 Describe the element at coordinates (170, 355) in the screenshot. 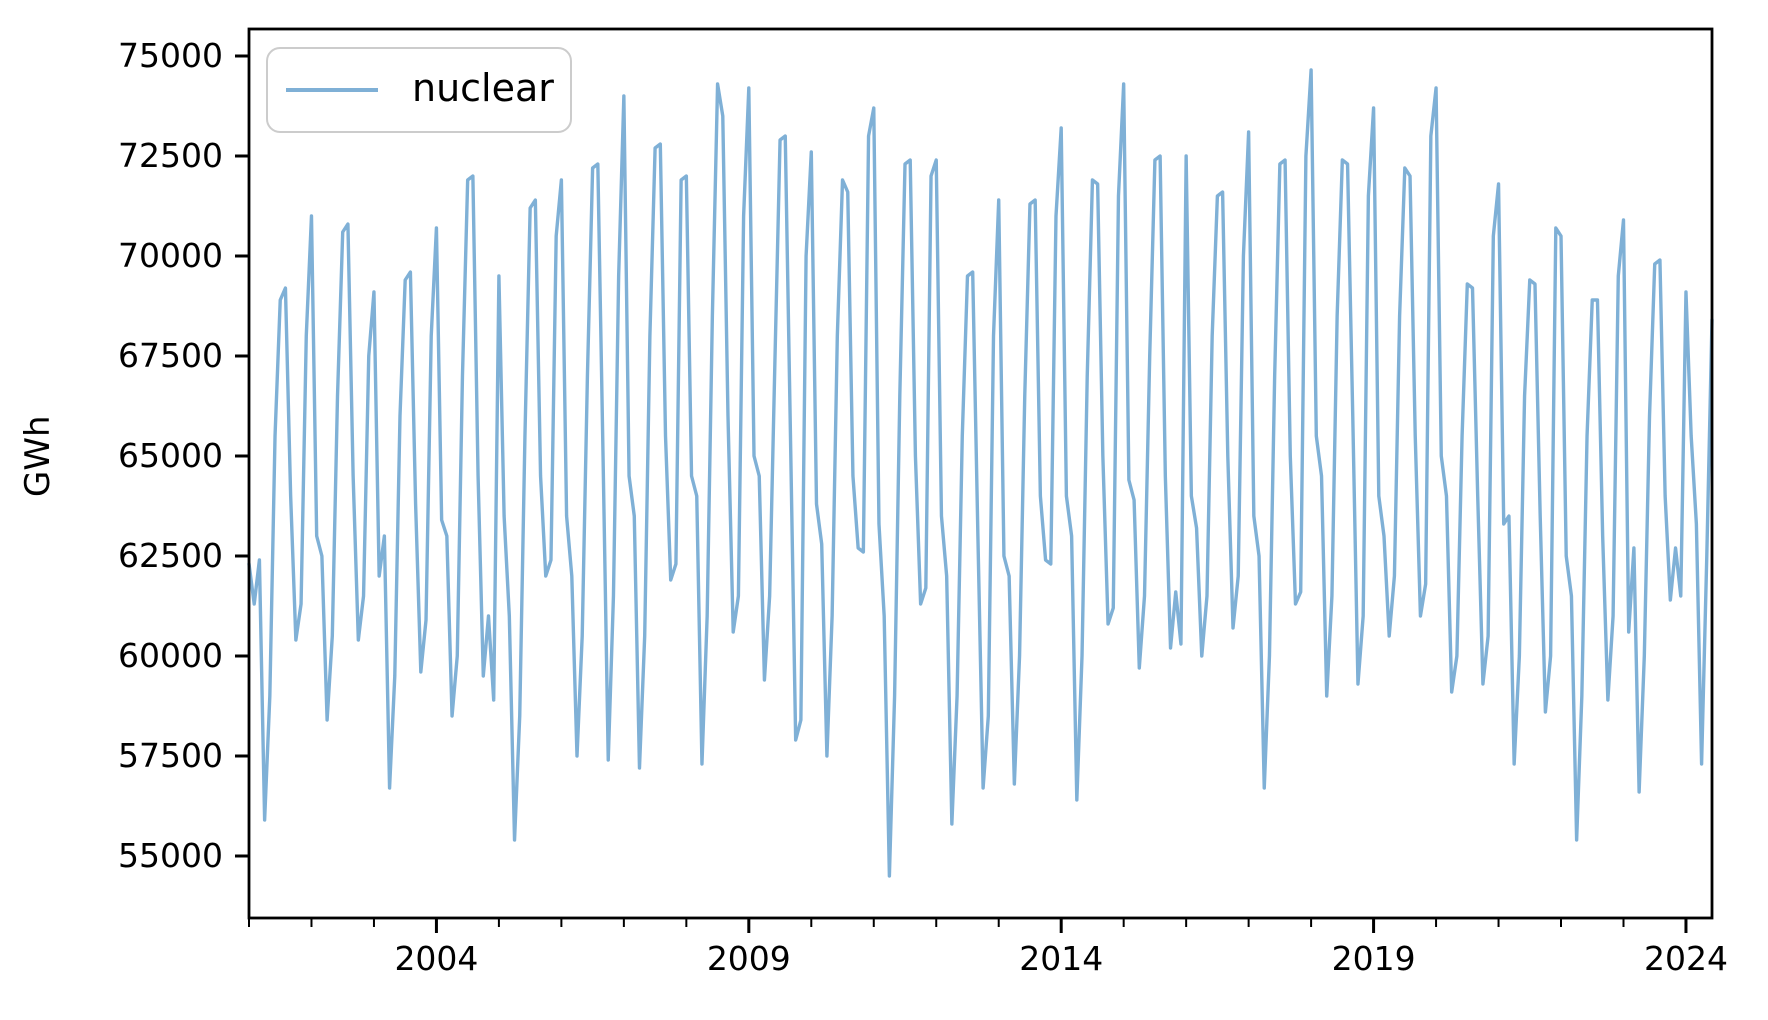

I see `y-tick-label: 67500` at that location.